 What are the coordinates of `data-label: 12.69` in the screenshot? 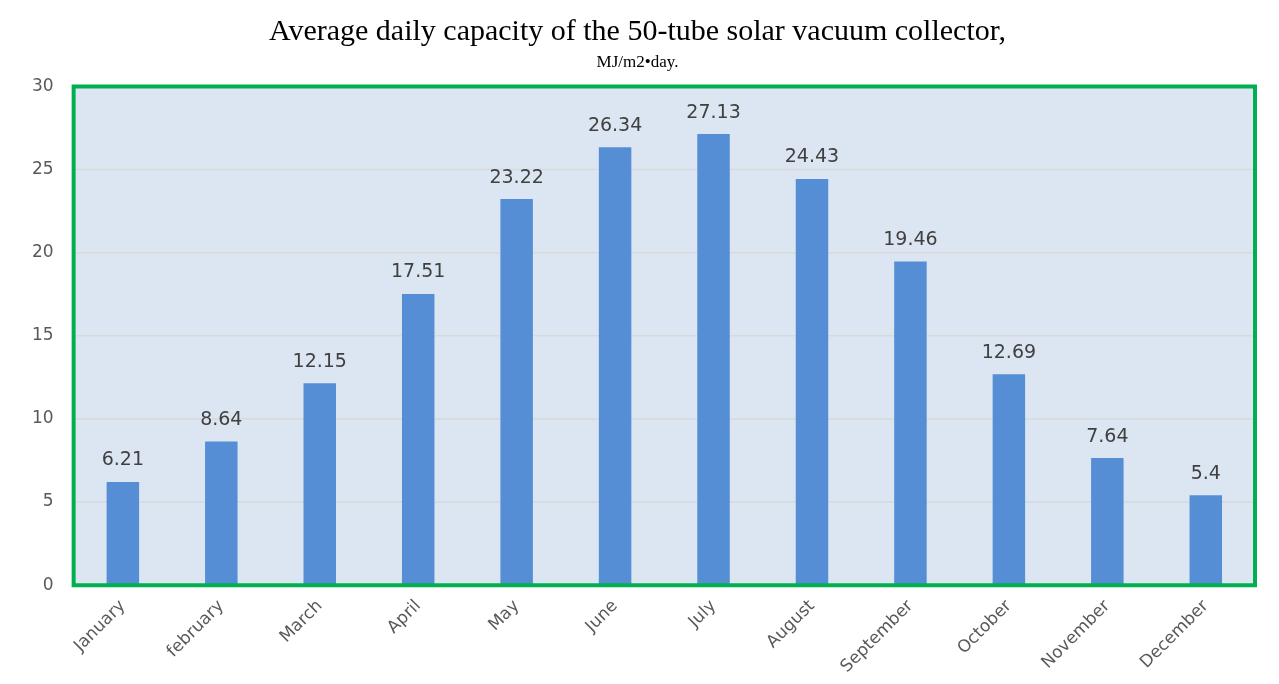 It's located at (1009, 350).